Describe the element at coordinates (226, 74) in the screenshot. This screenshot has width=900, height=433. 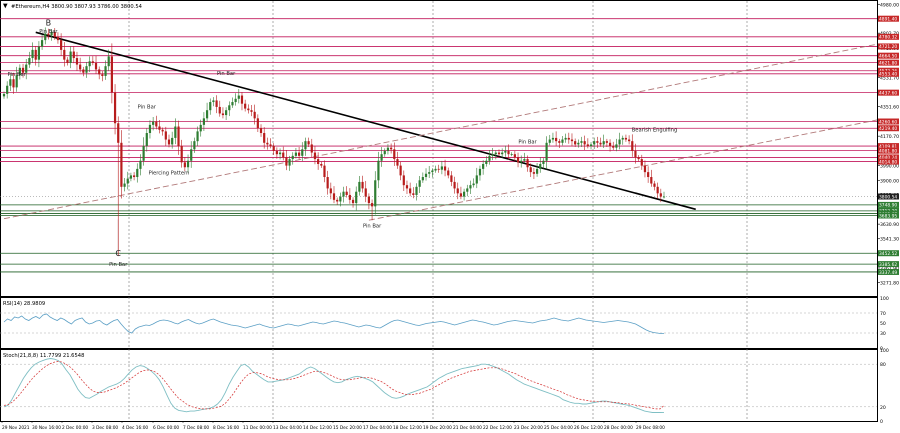
I see `annotation-3: Pin Bar` at that location.